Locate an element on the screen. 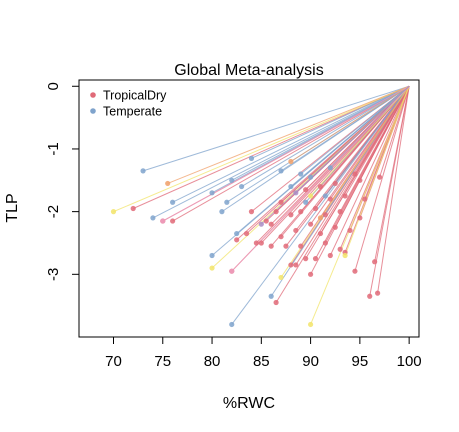 Image resolution: width=459 pixels, height=432 pixels. x-axis: 70 75 80 85 90 95 100 is located at coordinates (263, 353).